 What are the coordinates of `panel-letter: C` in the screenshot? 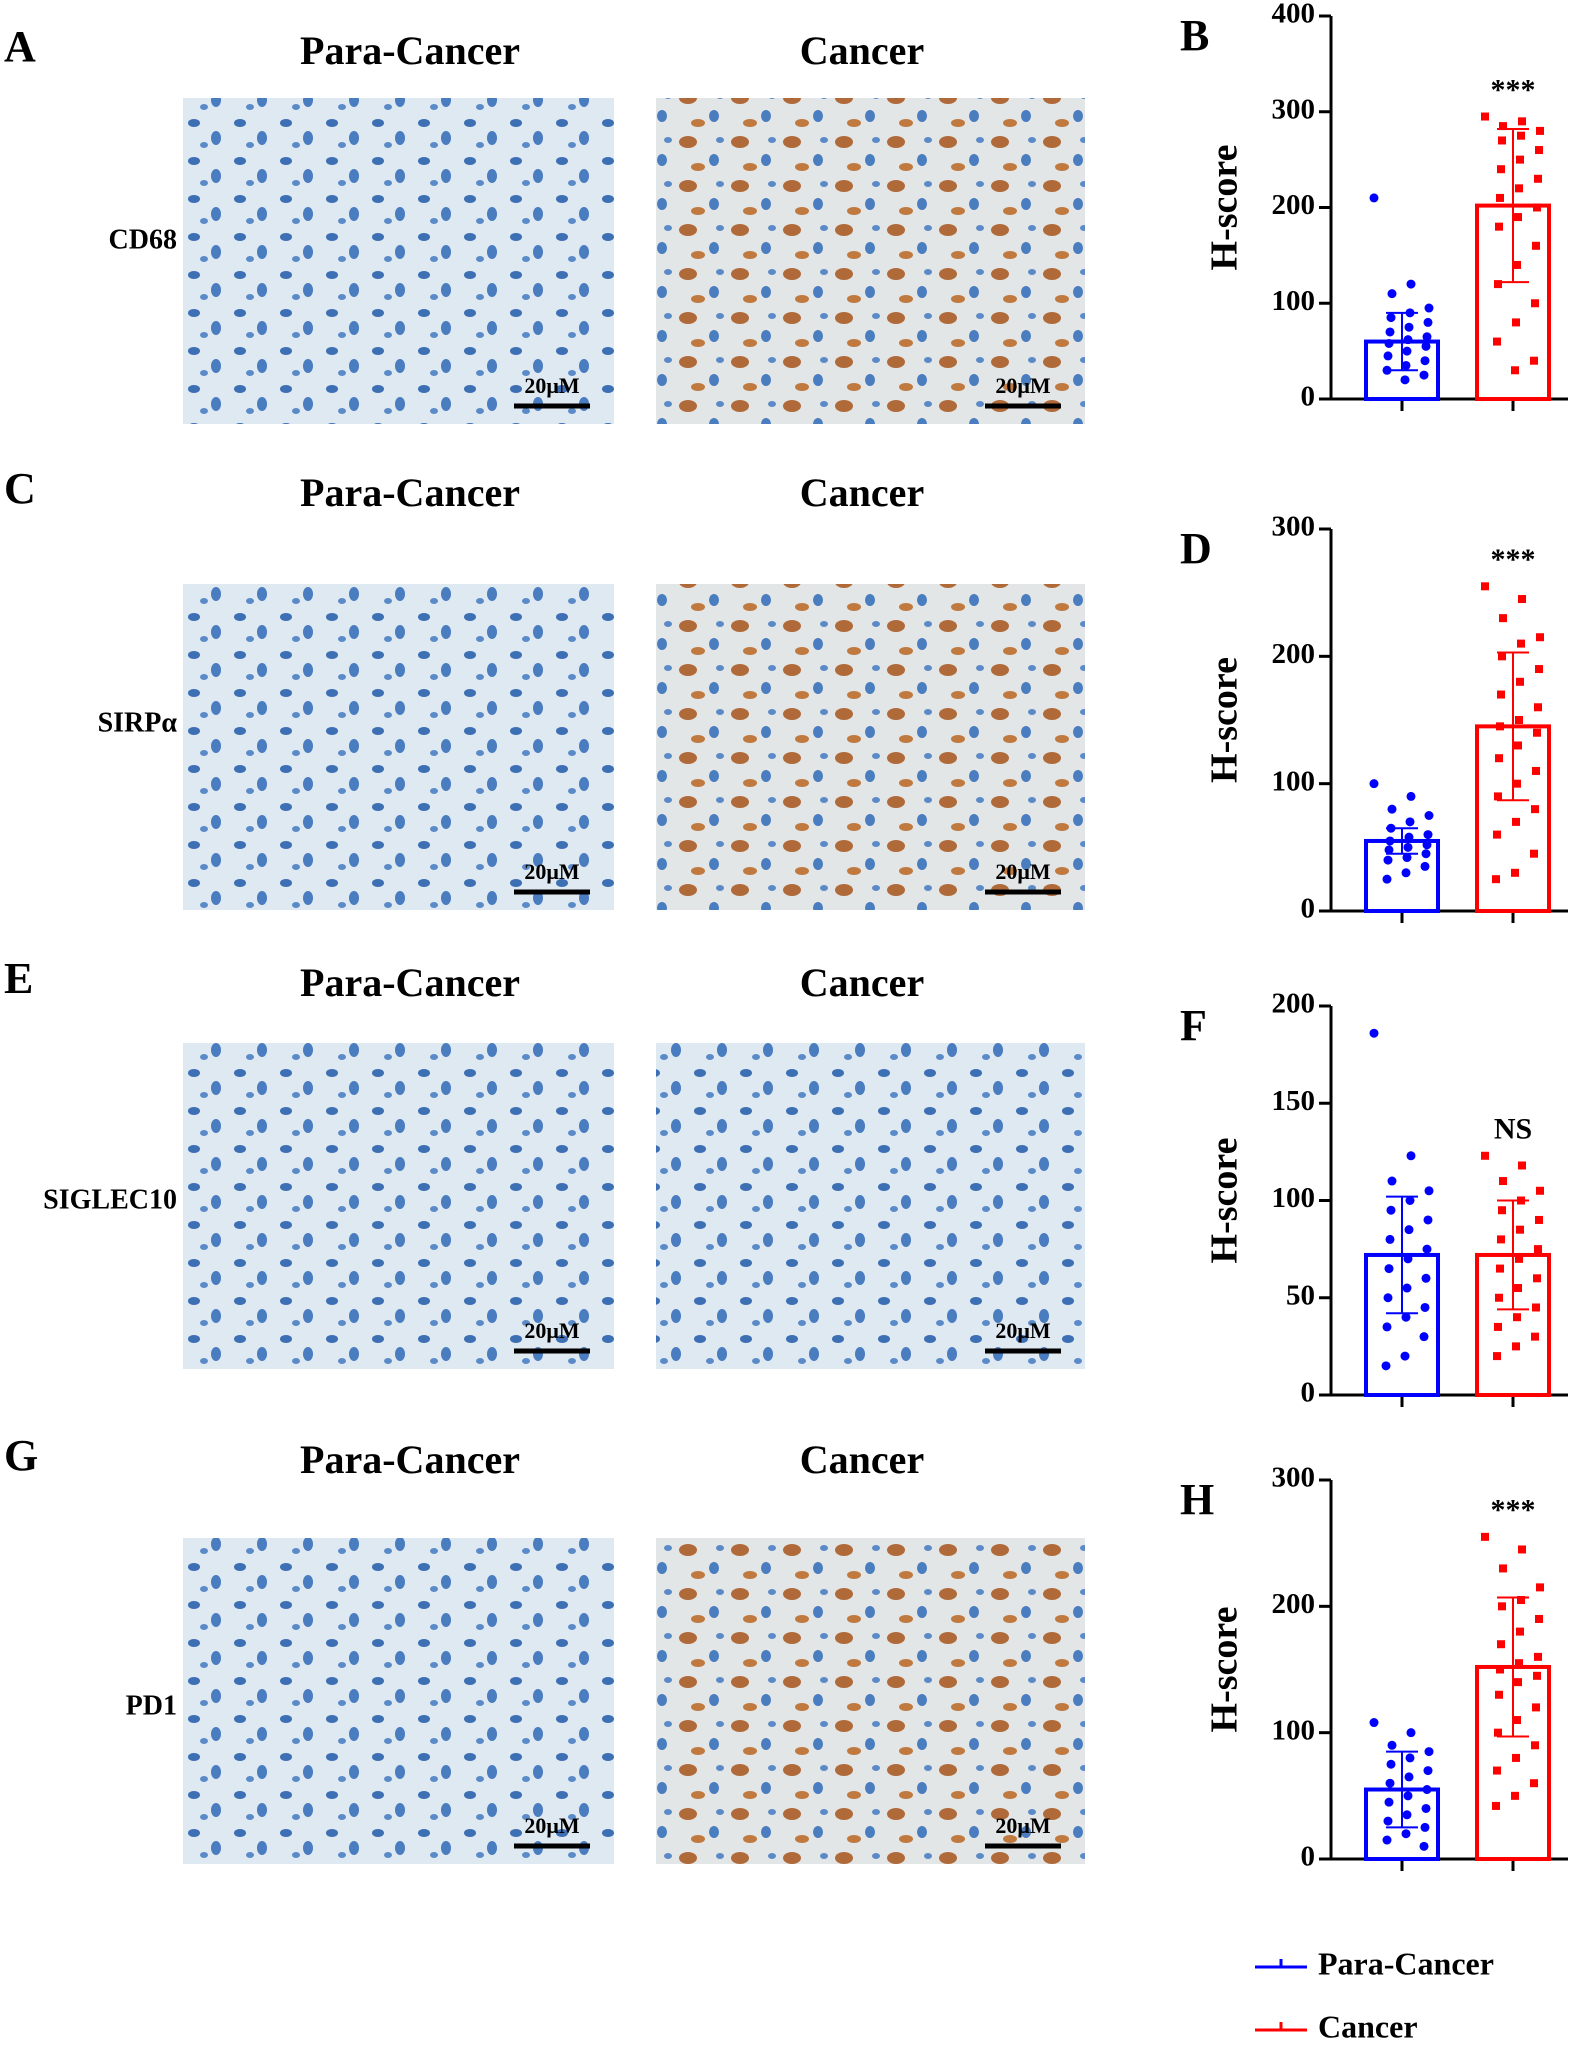 It's located at (20, 488).